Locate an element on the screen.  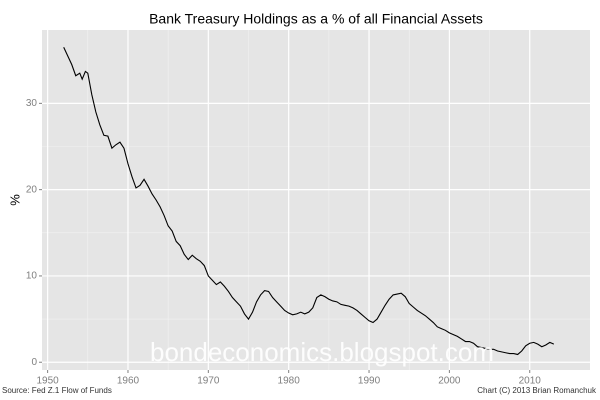
x-tick-label: 1960 is located at coordinates (128, 381).